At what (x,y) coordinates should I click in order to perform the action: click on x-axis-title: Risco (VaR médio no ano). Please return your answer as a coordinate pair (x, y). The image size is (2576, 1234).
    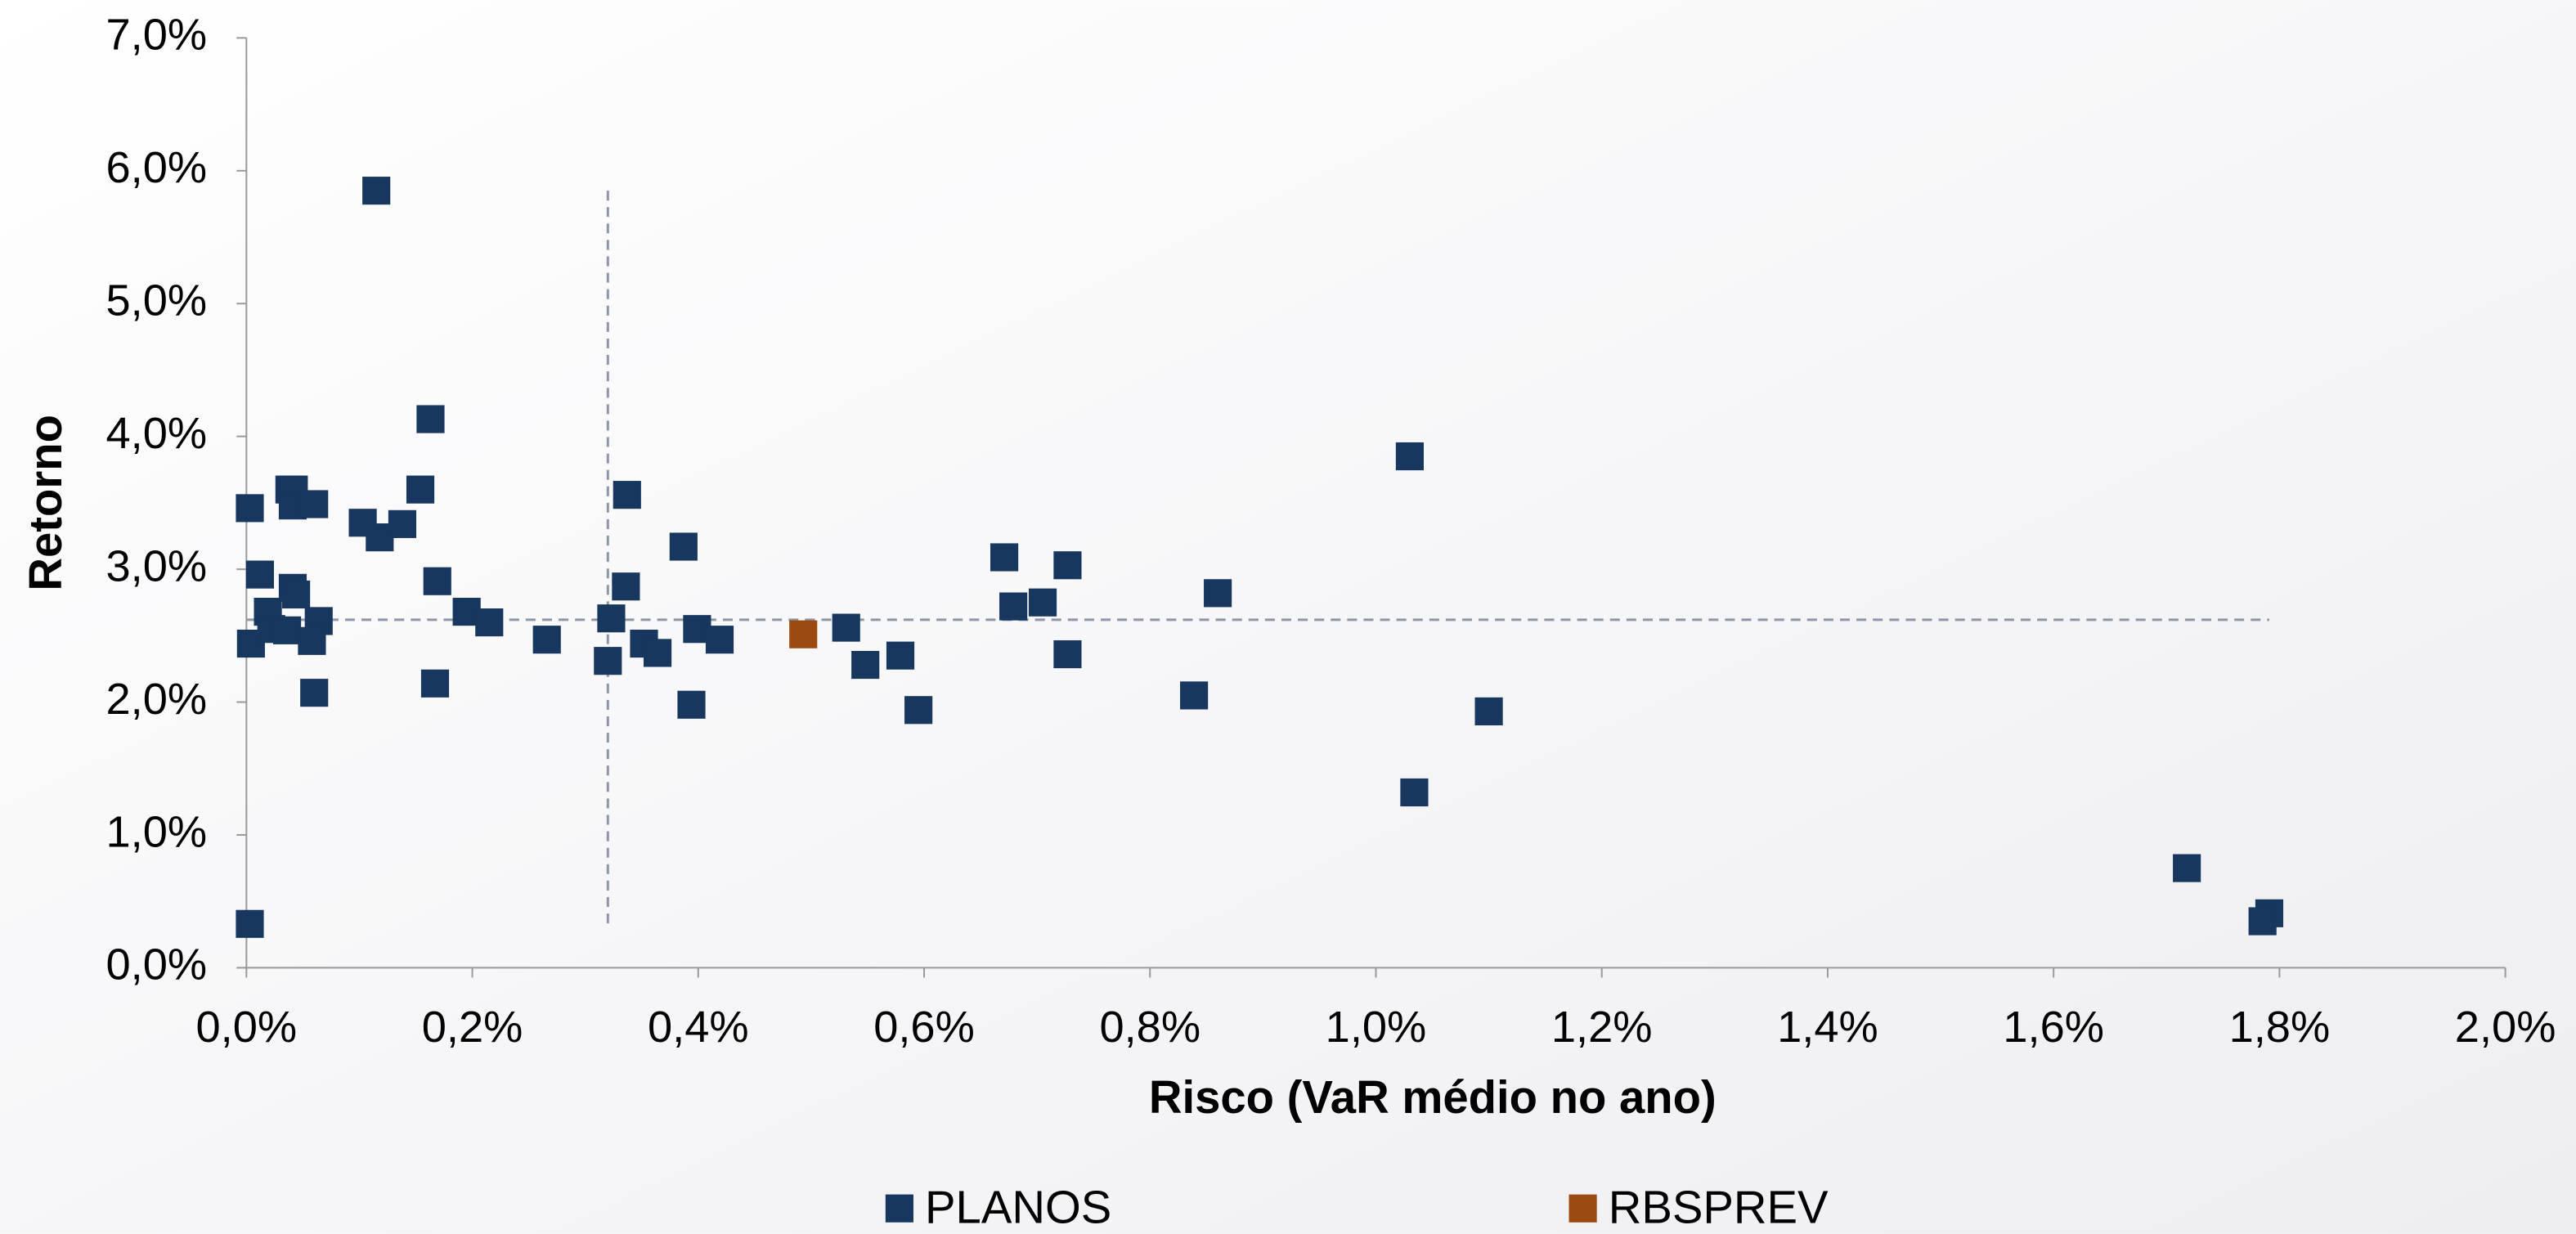
    Looking at the image, I should click on (1433, 1097).